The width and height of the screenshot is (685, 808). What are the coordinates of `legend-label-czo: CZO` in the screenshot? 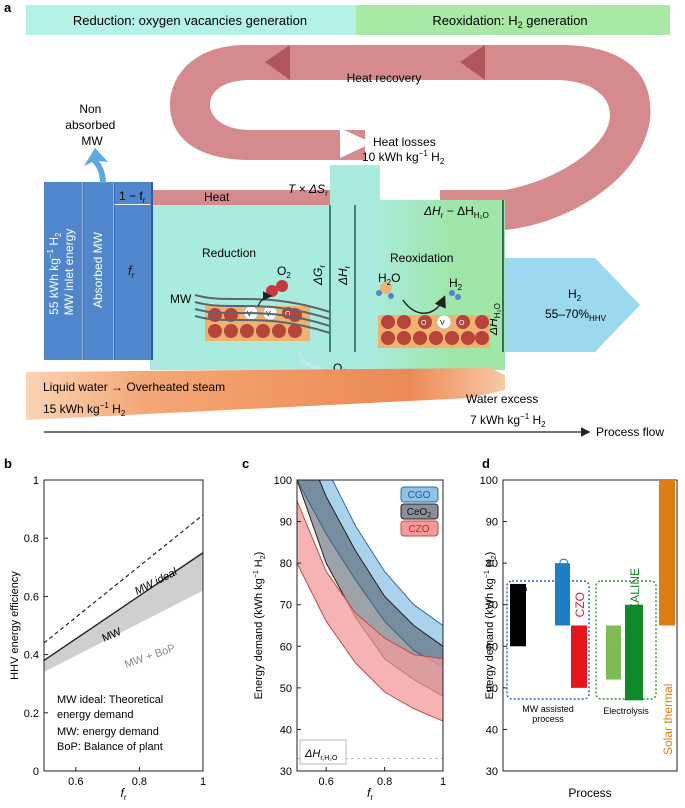 It's located at (418, 529).